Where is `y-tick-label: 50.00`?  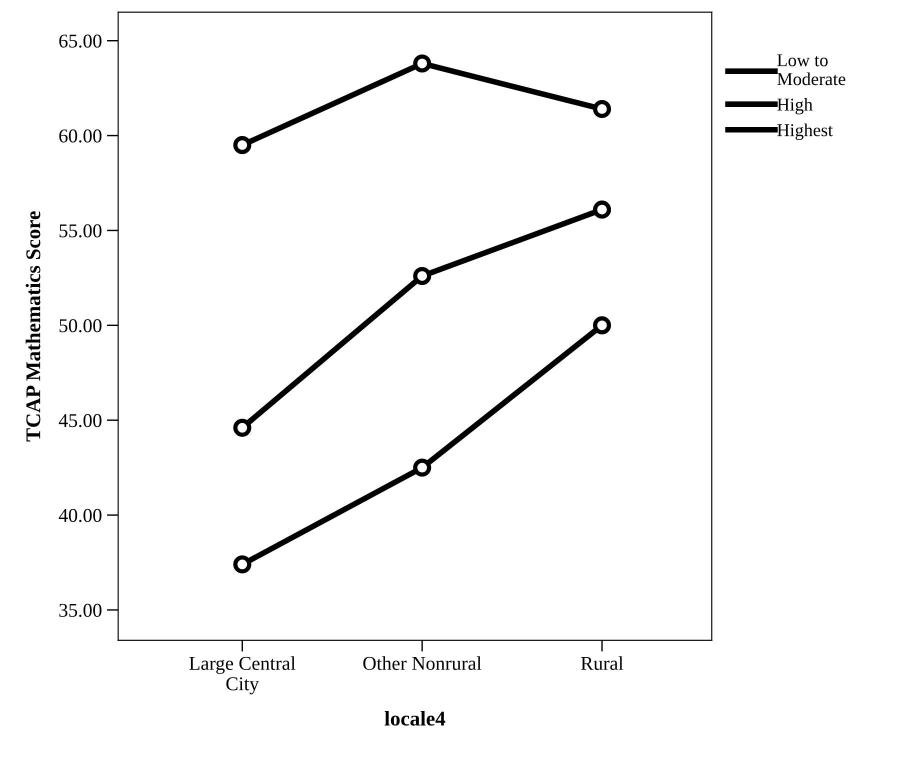
y-tick-label: 50.00 is located at coordinates (81, 325).